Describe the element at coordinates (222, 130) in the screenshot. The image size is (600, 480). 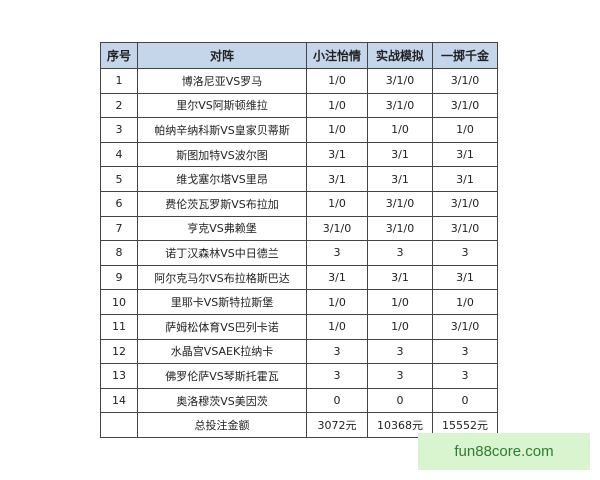
I see `table-cell: 帕纳辛纳科斯VS皇家贝蒂斯` at that location.